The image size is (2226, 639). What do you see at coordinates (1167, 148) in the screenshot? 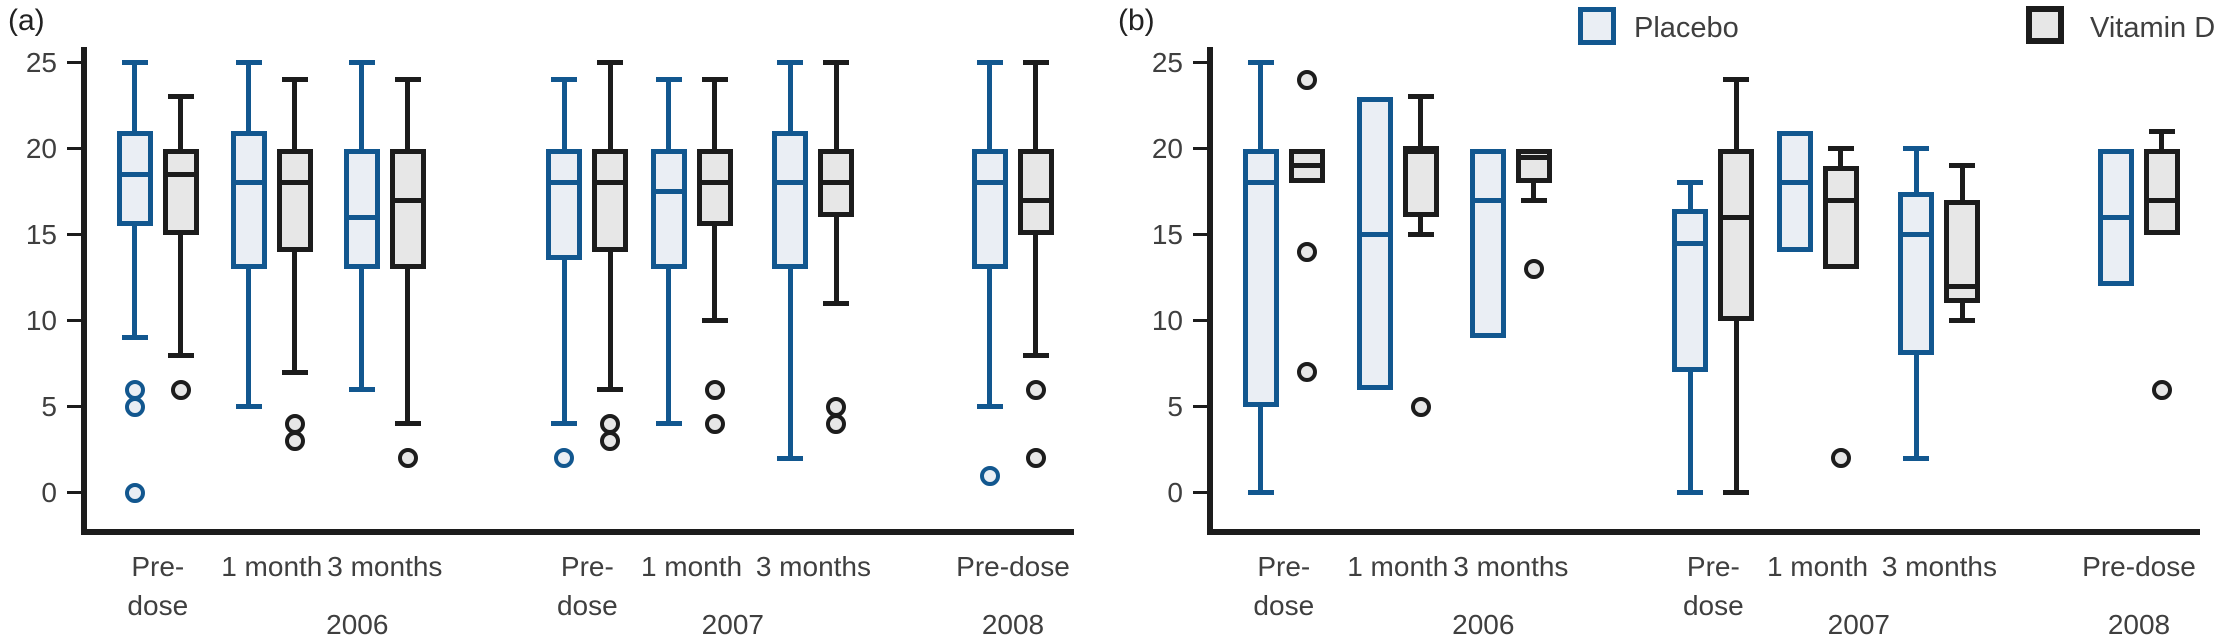
I see `y-tick-label: 20` at bounding box center [1167, 148].